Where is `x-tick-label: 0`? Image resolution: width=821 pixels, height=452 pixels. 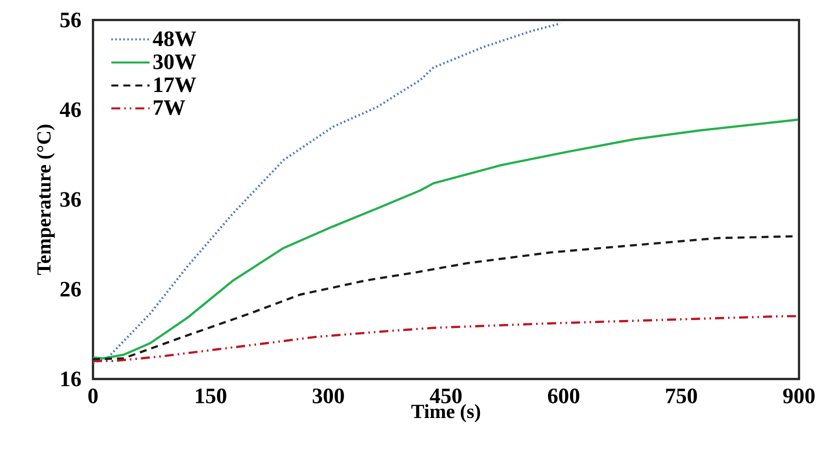 x-tick-label: 0 is located at coordinates (93, 396).